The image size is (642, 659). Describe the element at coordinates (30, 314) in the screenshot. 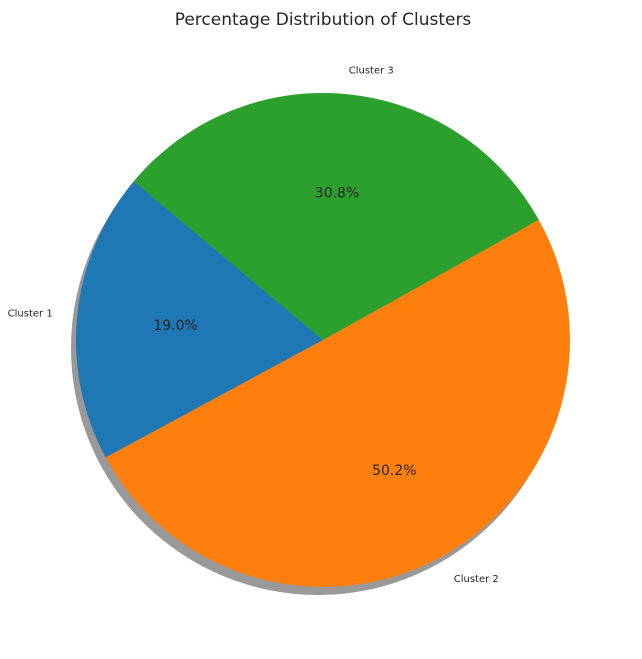

I see `label-cluster-1: Cluster 1` at that location.